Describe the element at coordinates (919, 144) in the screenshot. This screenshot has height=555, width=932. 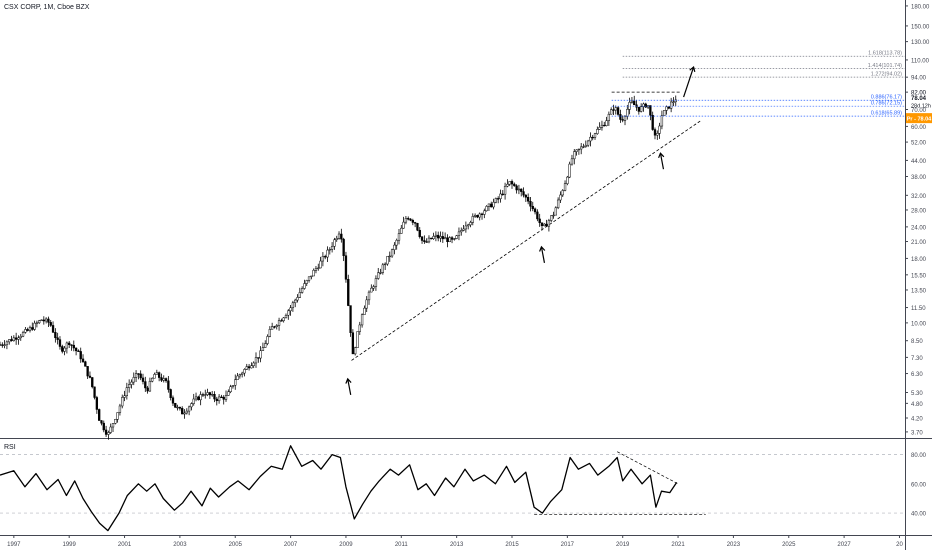
I see `price-tick-label: 52.00` at that location.